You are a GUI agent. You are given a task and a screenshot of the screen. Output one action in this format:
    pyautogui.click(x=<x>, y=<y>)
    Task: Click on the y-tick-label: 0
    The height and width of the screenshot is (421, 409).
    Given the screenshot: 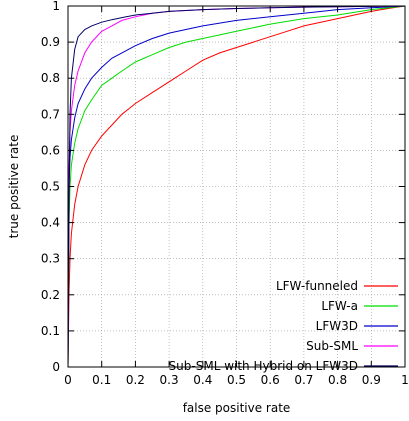 What is the action you would take?
    pyautogui.click(x=56, y=367)
    